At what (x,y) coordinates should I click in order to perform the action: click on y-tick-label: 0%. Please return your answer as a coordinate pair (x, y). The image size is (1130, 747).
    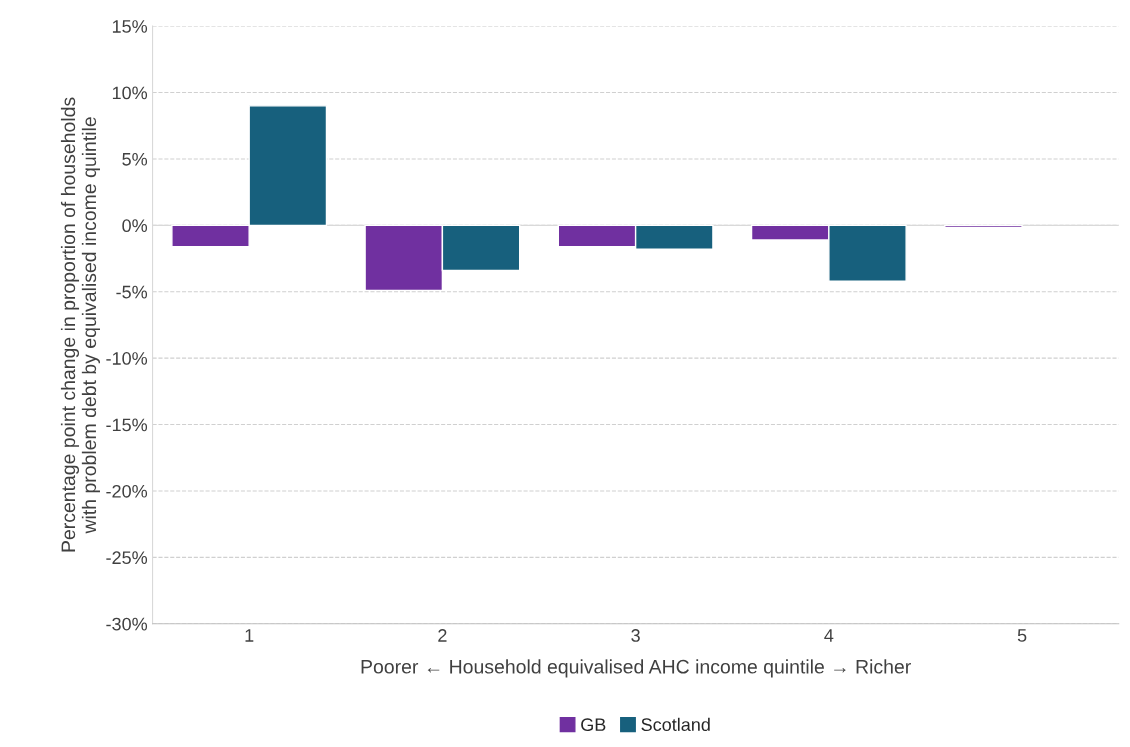
    Looking at the image, I should click on (135, 226).